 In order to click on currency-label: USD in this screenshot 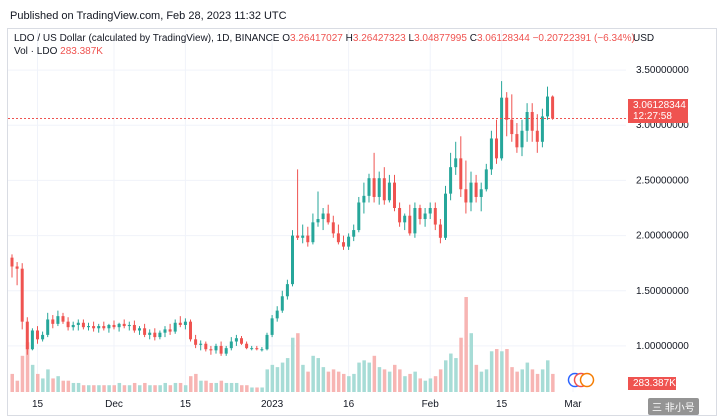, I will do `click(644, 38)`.